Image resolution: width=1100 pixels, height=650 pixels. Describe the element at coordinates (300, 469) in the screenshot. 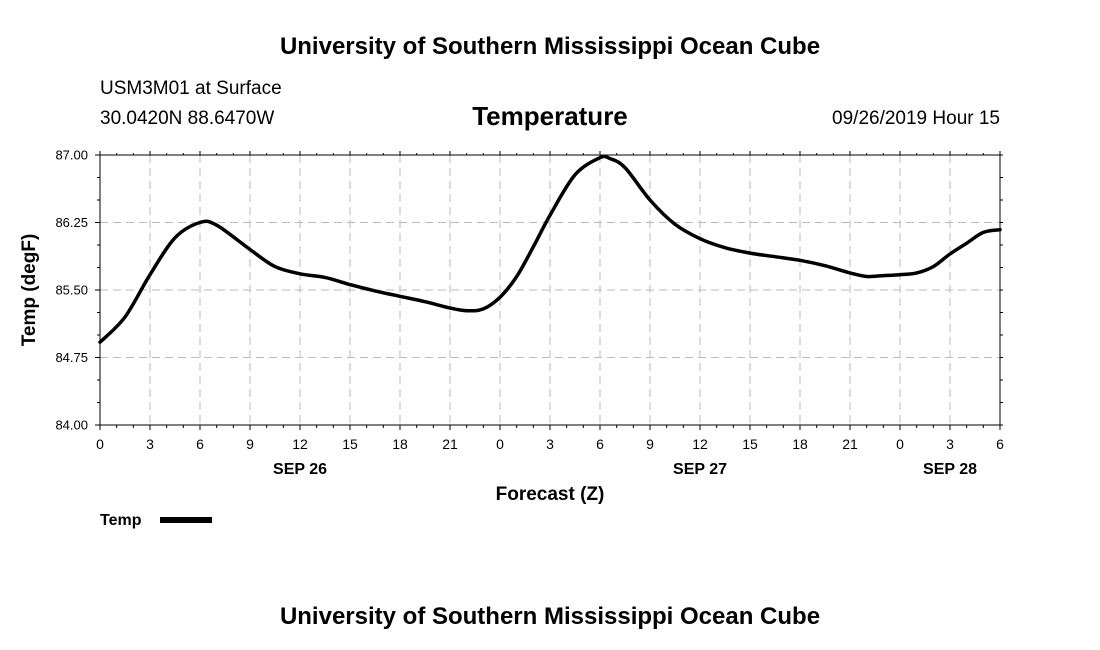

I see `day-label: SEP 26` at that location.